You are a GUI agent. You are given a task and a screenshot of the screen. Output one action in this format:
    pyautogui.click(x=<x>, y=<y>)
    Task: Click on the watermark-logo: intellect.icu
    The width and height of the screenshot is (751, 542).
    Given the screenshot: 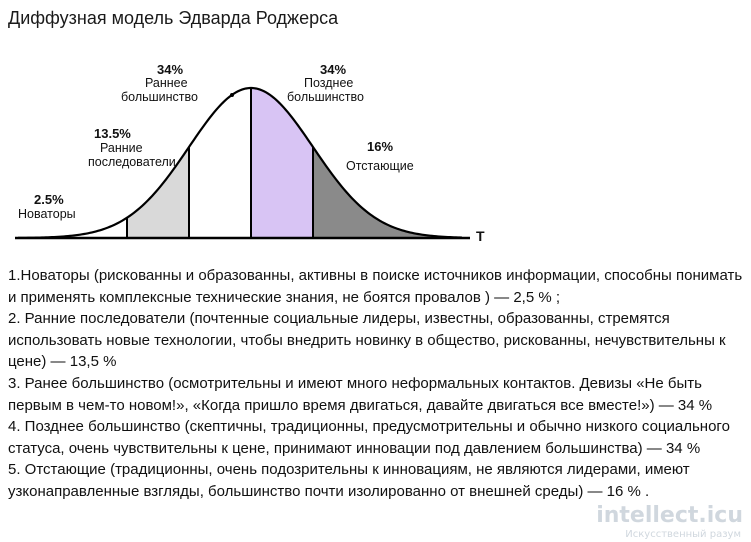 What is the action you would take?
    pyautogui.click(x=669, y=515)
    